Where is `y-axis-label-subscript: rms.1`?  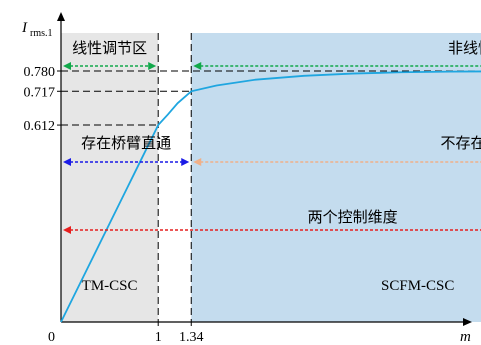
y-axis-label-subscript: rms.1 is located at coordinates (41, 33).